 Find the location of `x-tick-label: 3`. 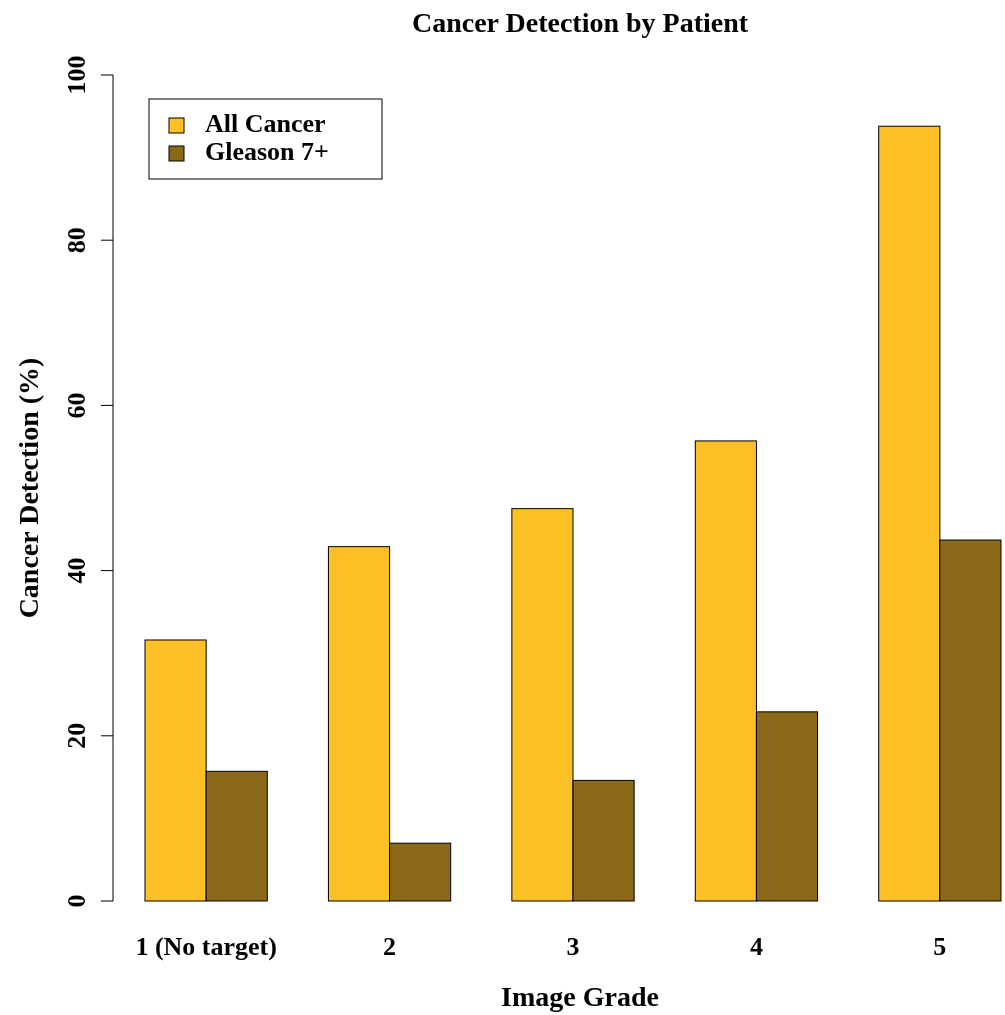

x-tick-label: 3 is located at coordinates (573, 946).